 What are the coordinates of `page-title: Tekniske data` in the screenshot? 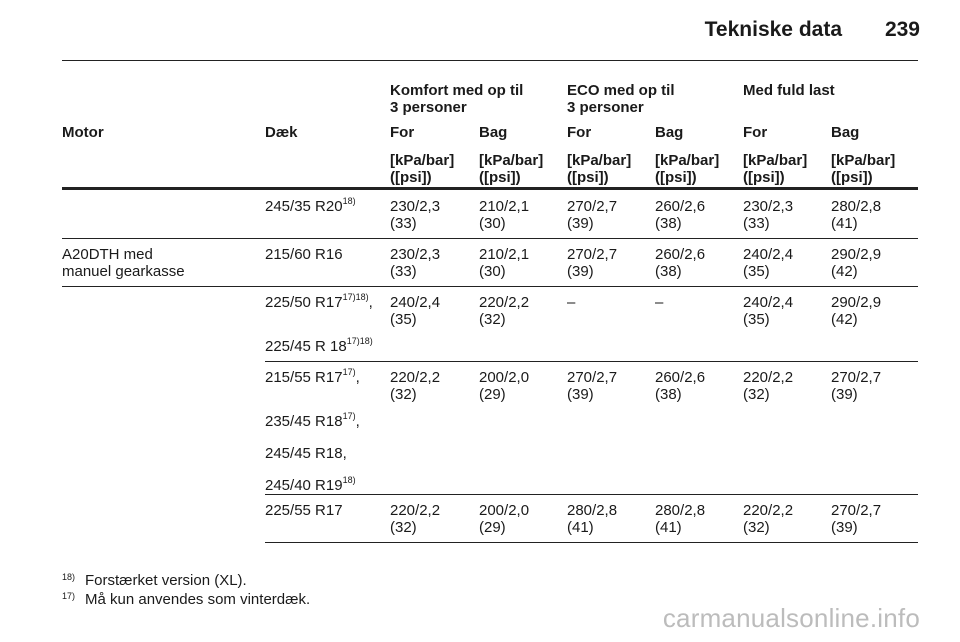 It's located at (773, 29).